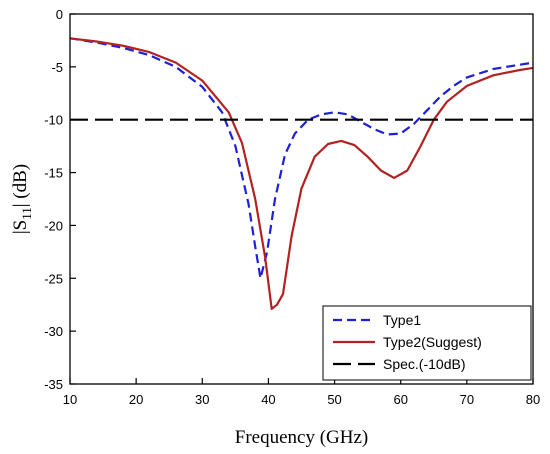  I want to click on y-tick-label: -20, so click(53, 225).